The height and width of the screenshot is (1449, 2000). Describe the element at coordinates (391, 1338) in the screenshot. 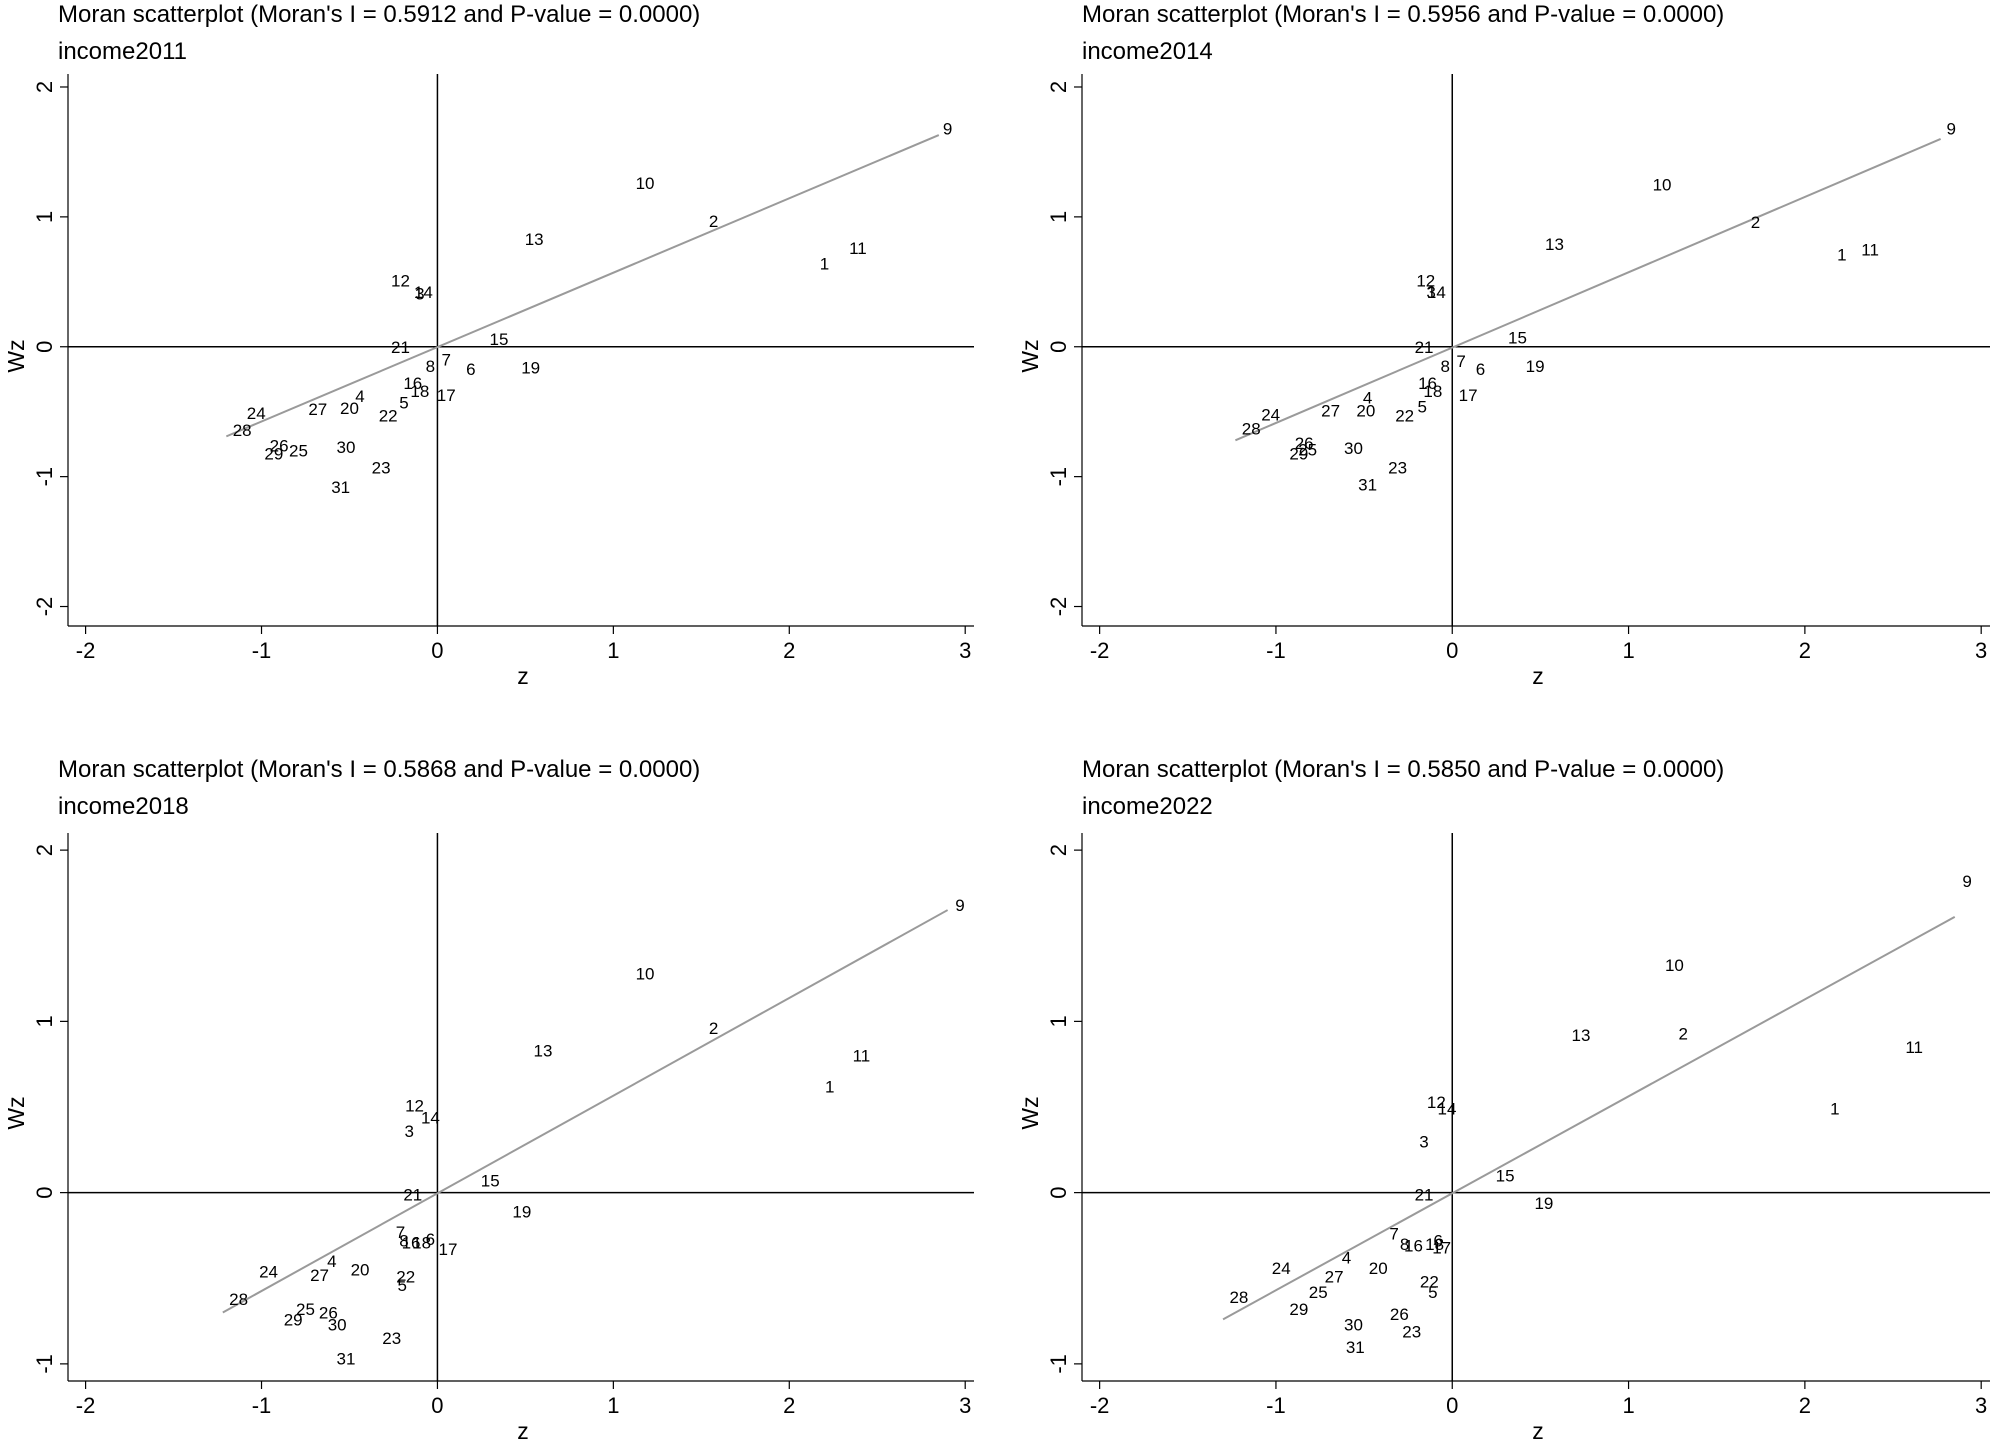

I see `point-label: 23` at that location.